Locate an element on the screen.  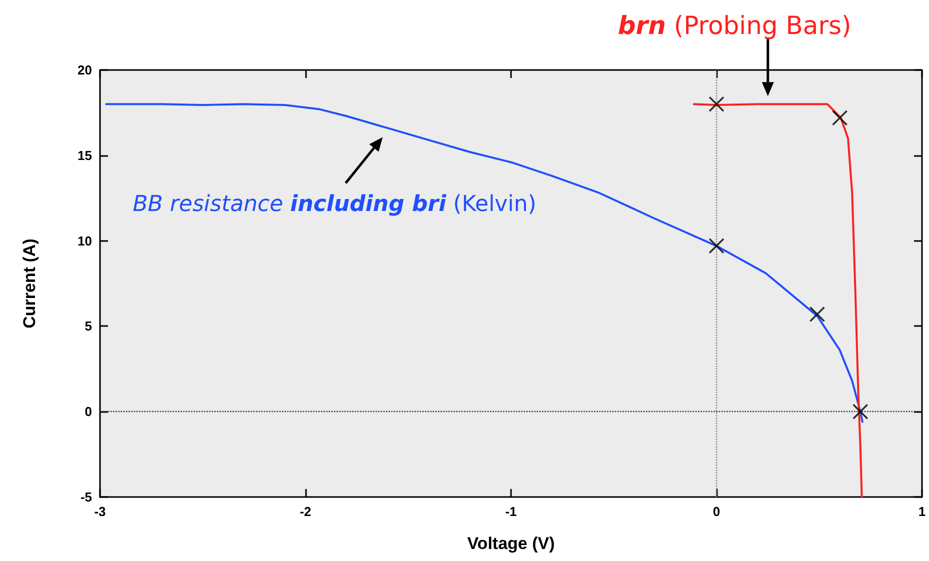
x-tick-label: -1 is located at coordinates (511, 511).